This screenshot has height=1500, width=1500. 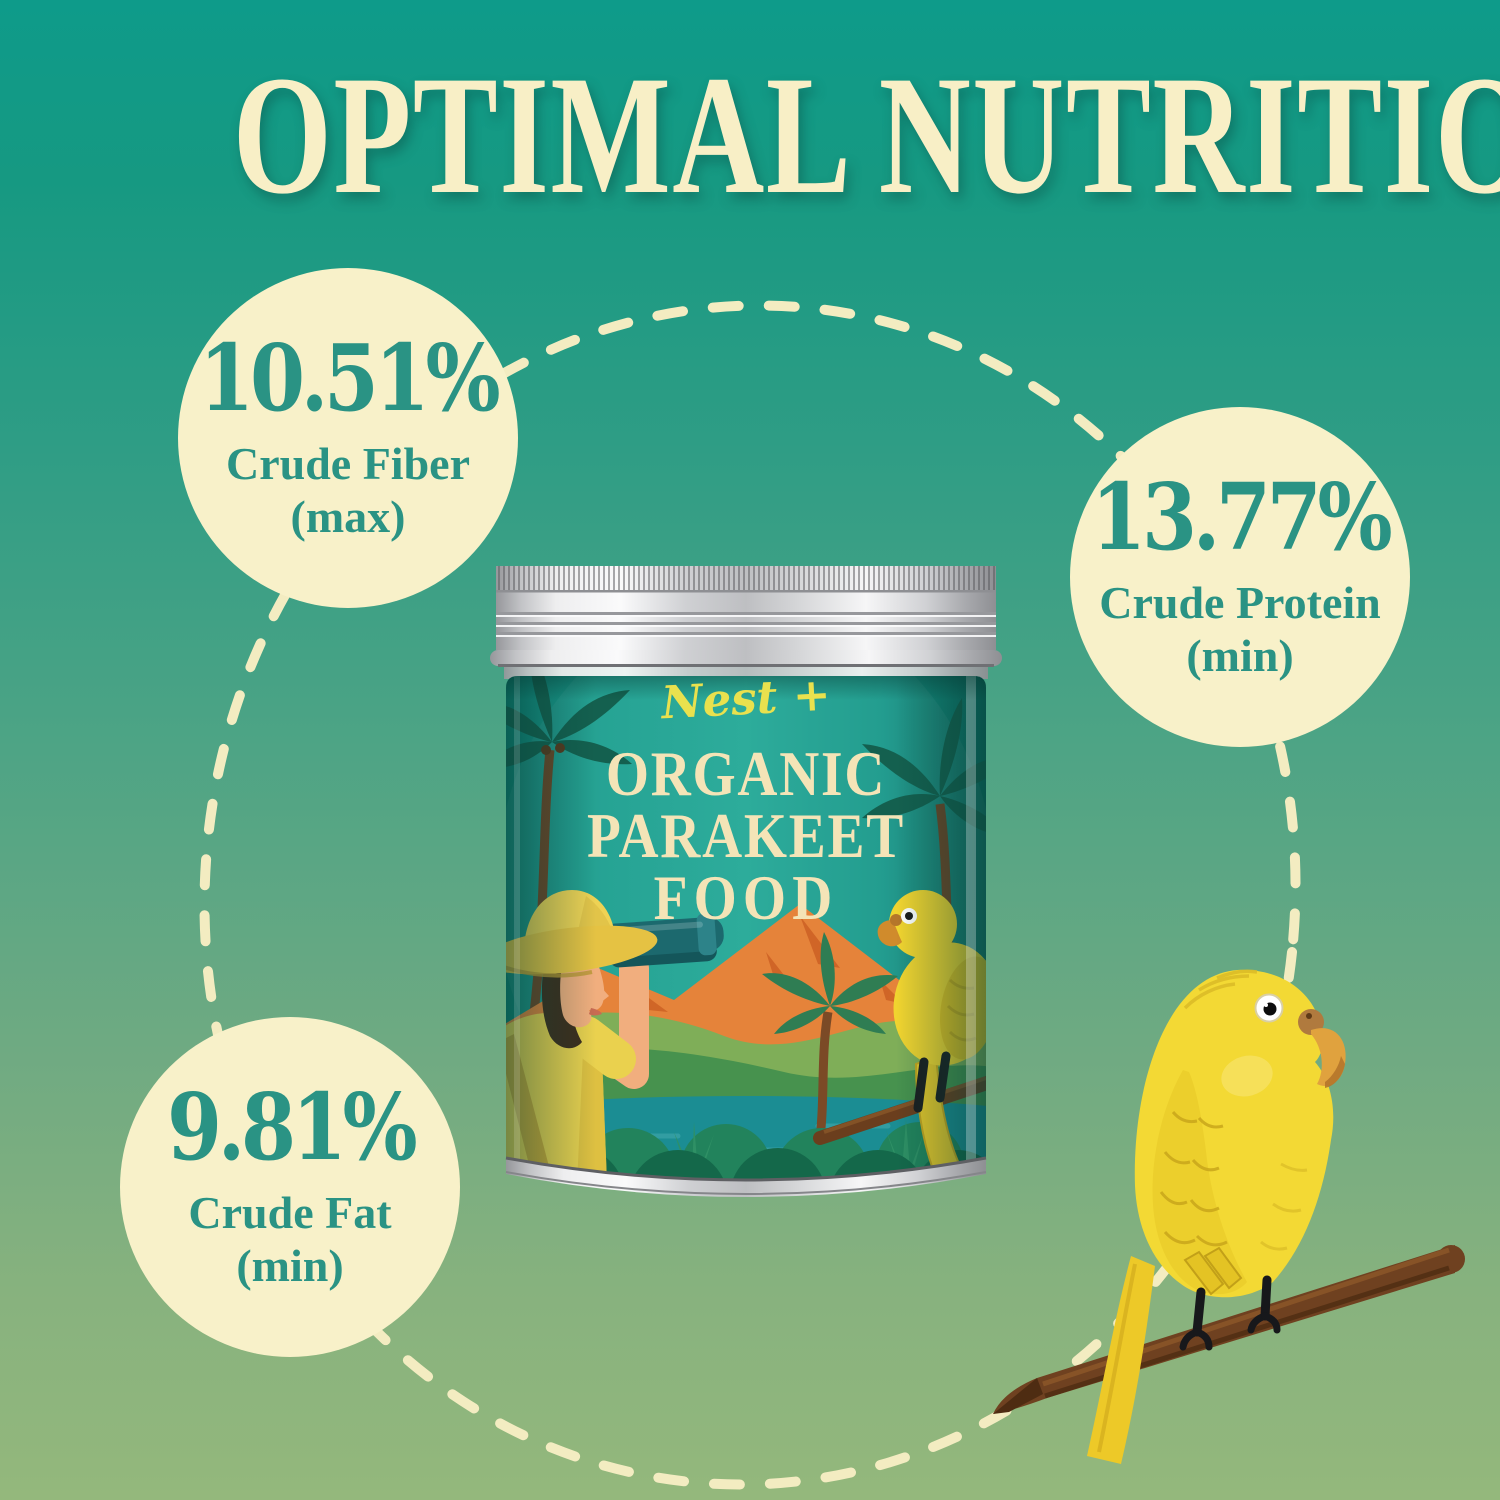 I want to click on stat-circle-crude-protein: 13.77% Crude Protein (min), so click(x=1240, y=577).